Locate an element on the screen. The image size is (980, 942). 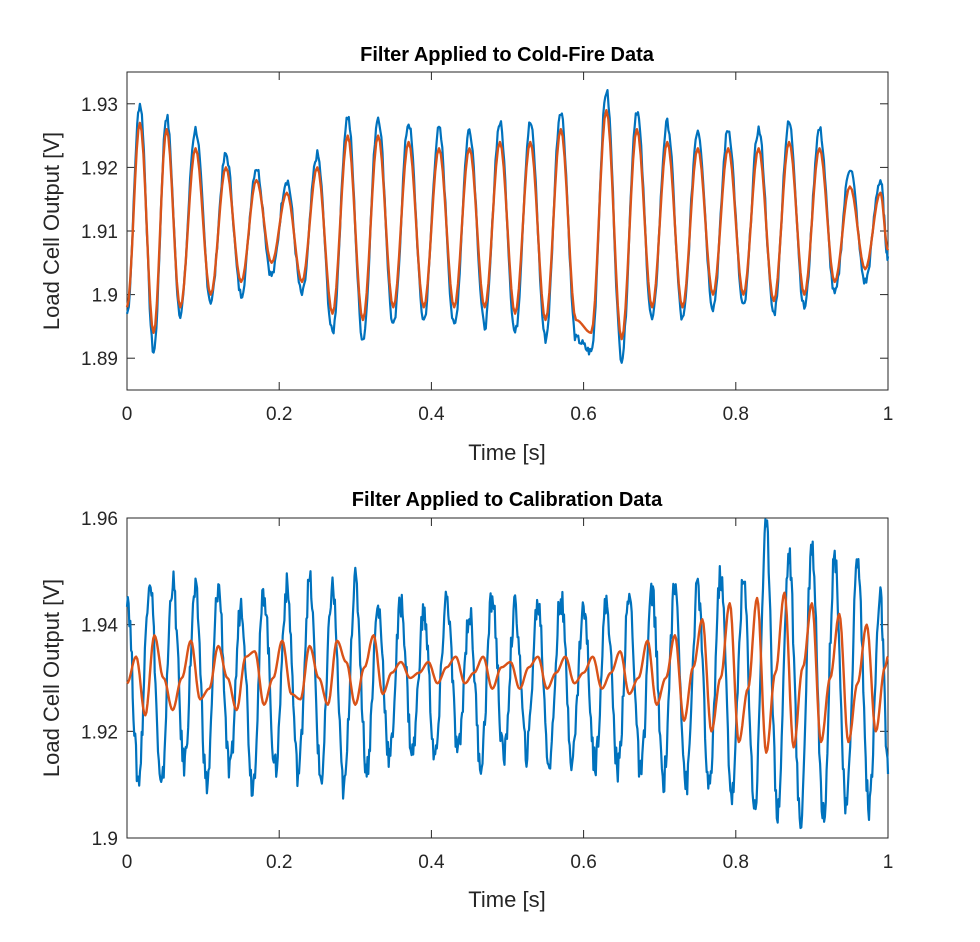
y-tick-label: 1.89 is located at coordinates (99, 359).